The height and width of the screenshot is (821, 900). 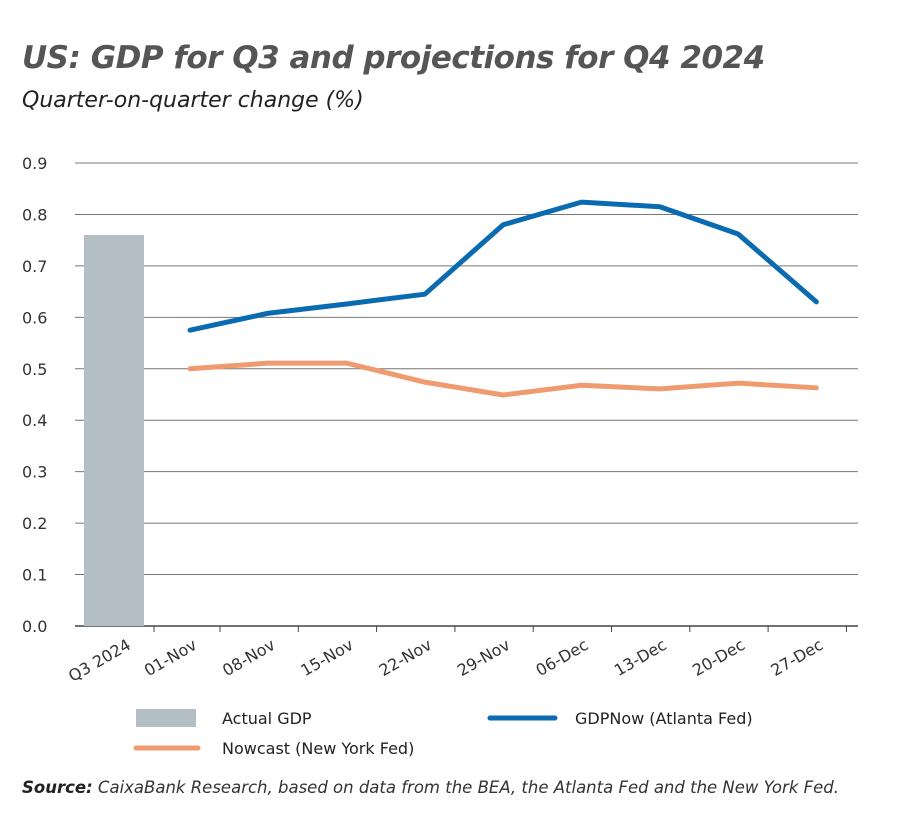 I want to click on chart-subtitle: Quarter-on-quarter change (%), so click(x=193, y=100).